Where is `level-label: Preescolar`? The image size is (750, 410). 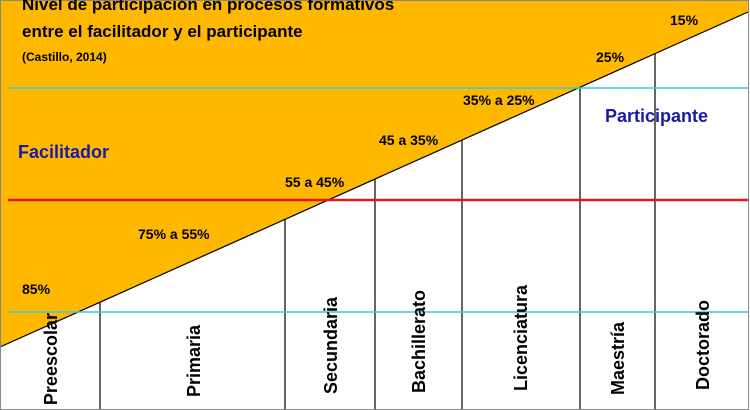 level-label: Preescolar is located at coordinates (51, 359).